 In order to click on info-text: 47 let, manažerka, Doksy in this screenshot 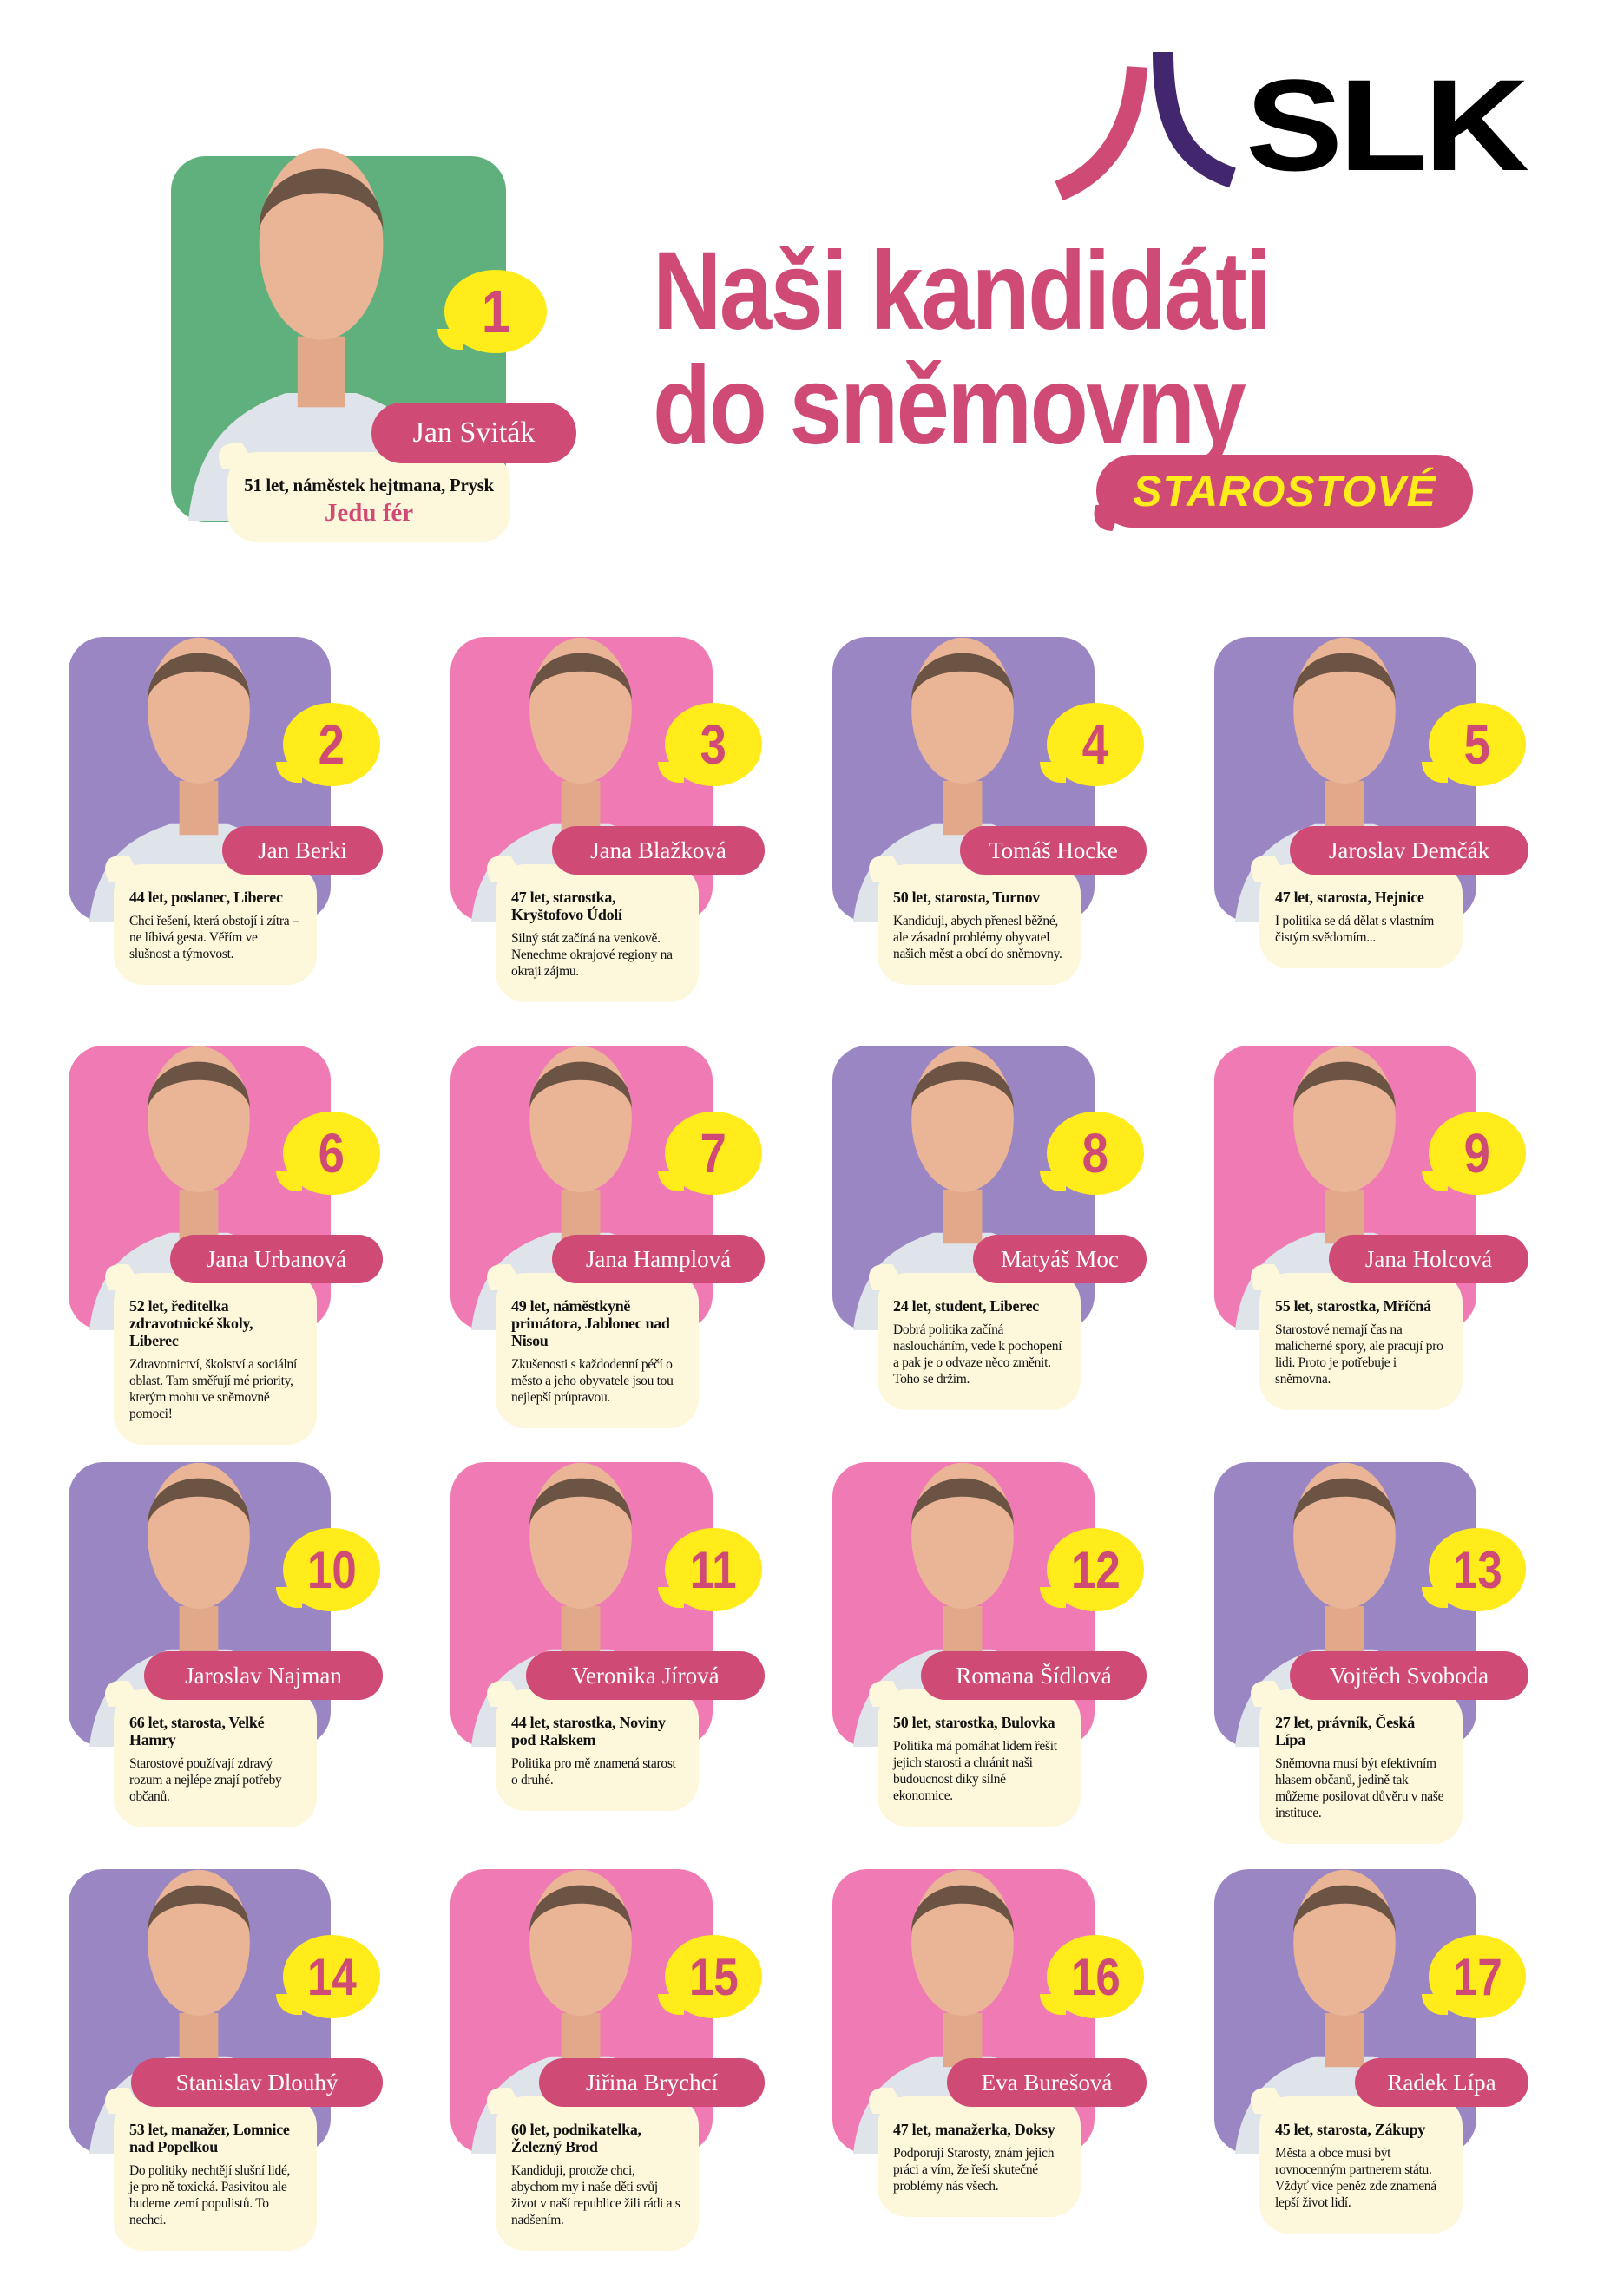, I will do `click(974, 2129)`.